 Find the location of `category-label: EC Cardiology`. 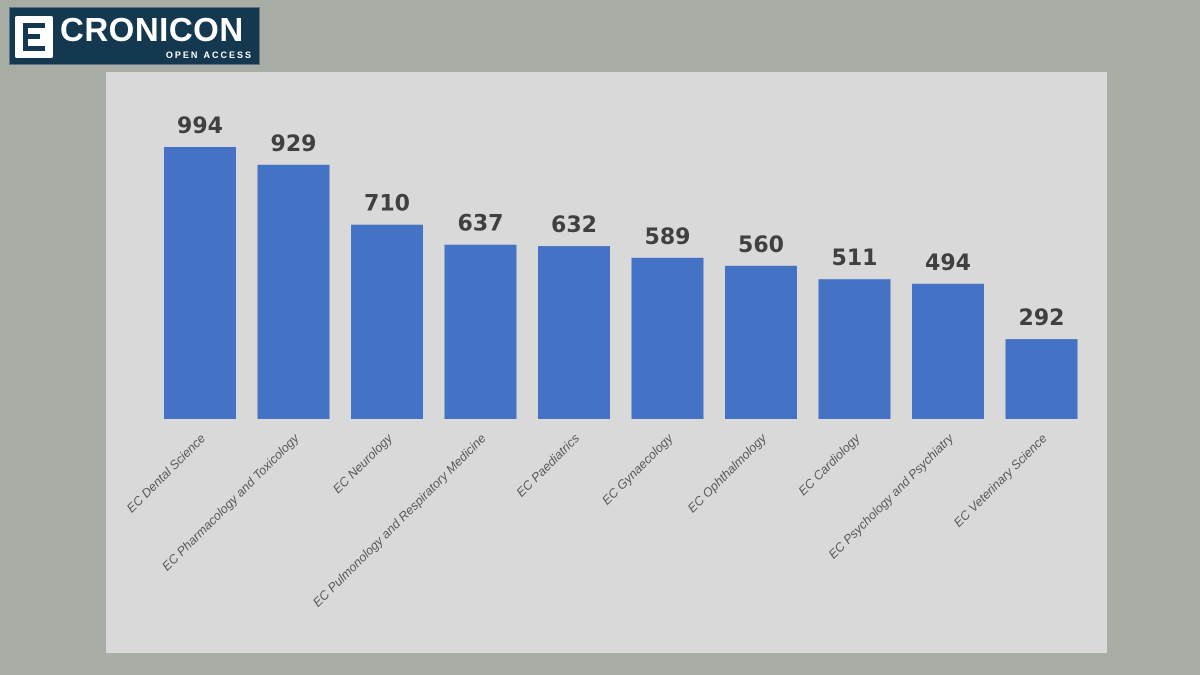

category-label: EC Cardiology is located at coordinates (829, 464).